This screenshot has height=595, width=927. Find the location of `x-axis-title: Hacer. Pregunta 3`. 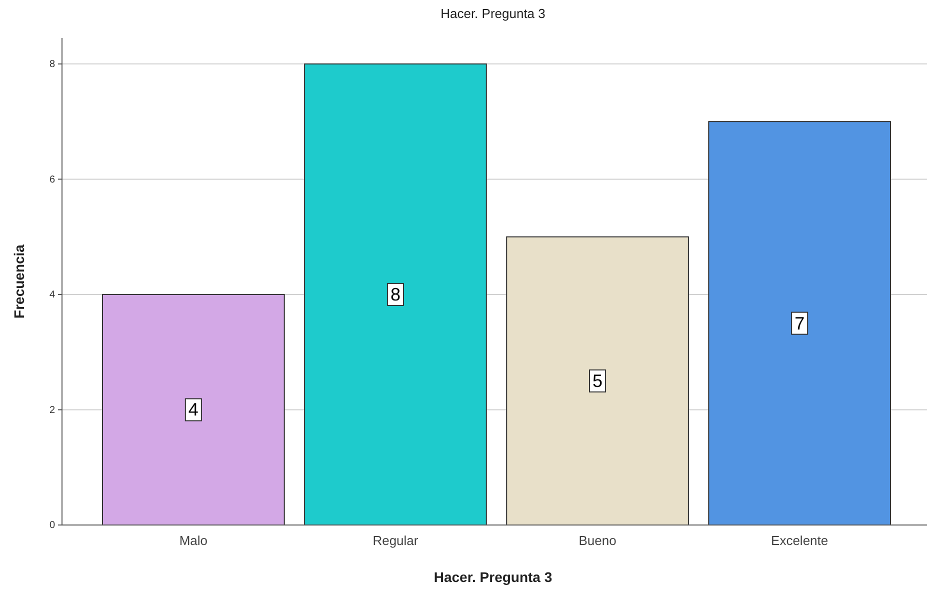

x-axis-title: Hacer. Pregunta 3 is located at coordinates (493, 577).